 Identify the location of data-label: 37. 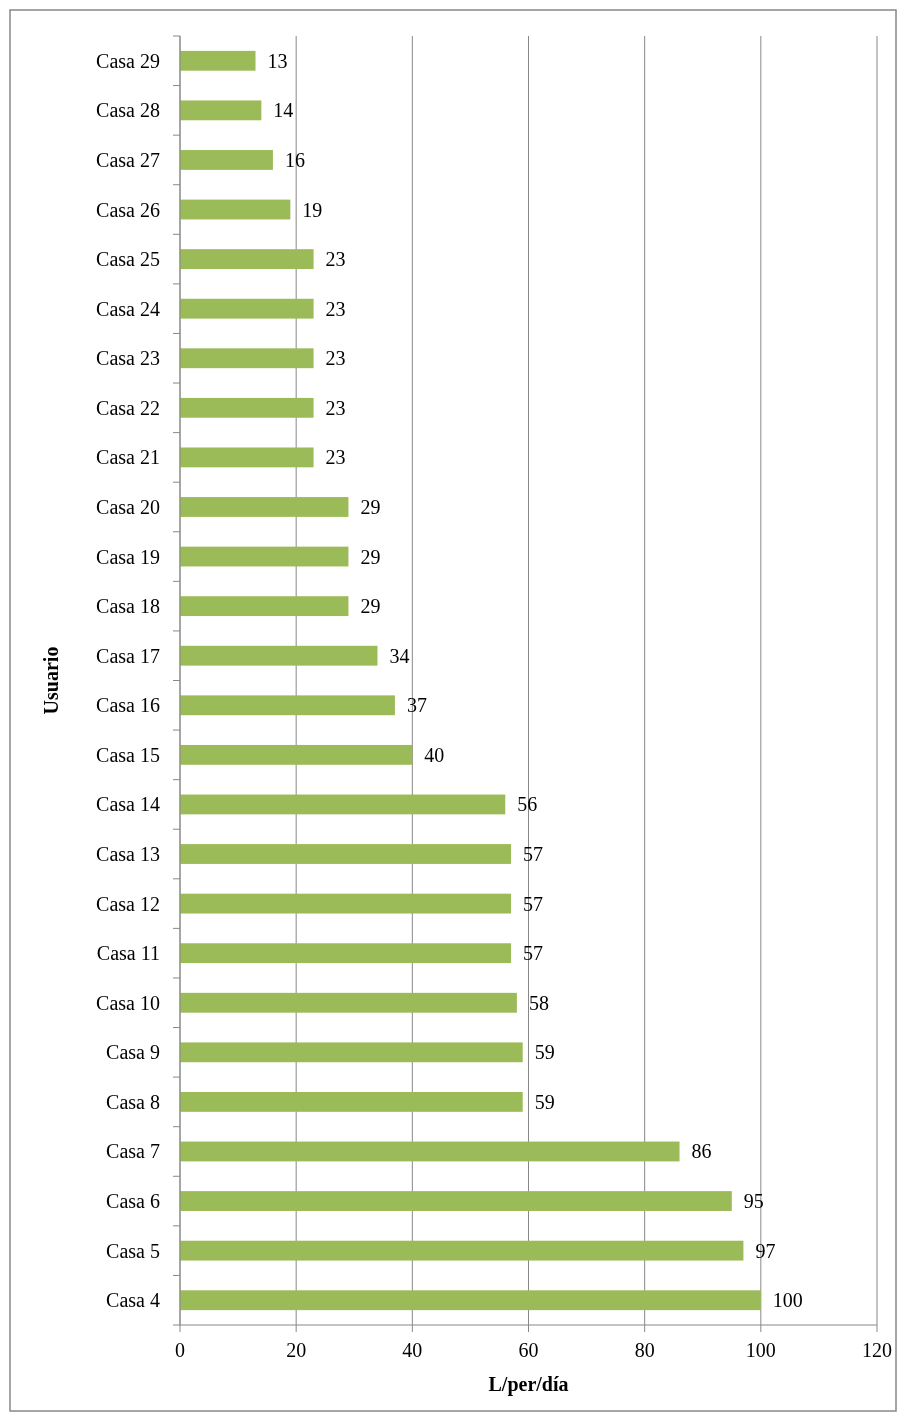
(416, 705).